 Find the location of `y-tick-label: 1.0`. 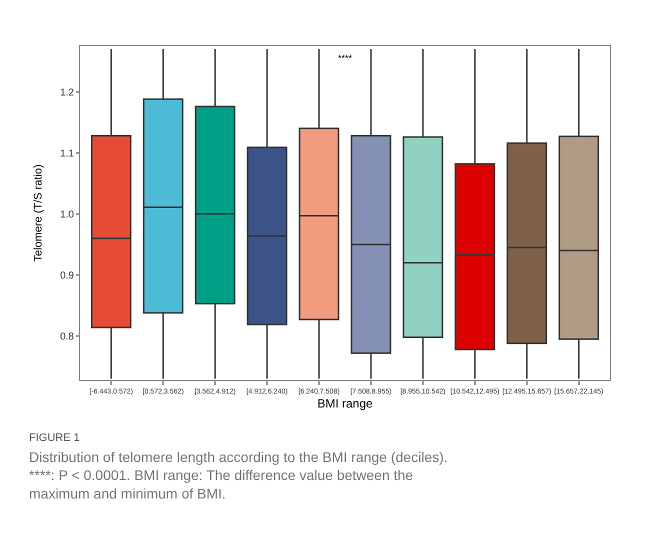

y-tick-label: 1.0 is located at coordinates (67, 214).